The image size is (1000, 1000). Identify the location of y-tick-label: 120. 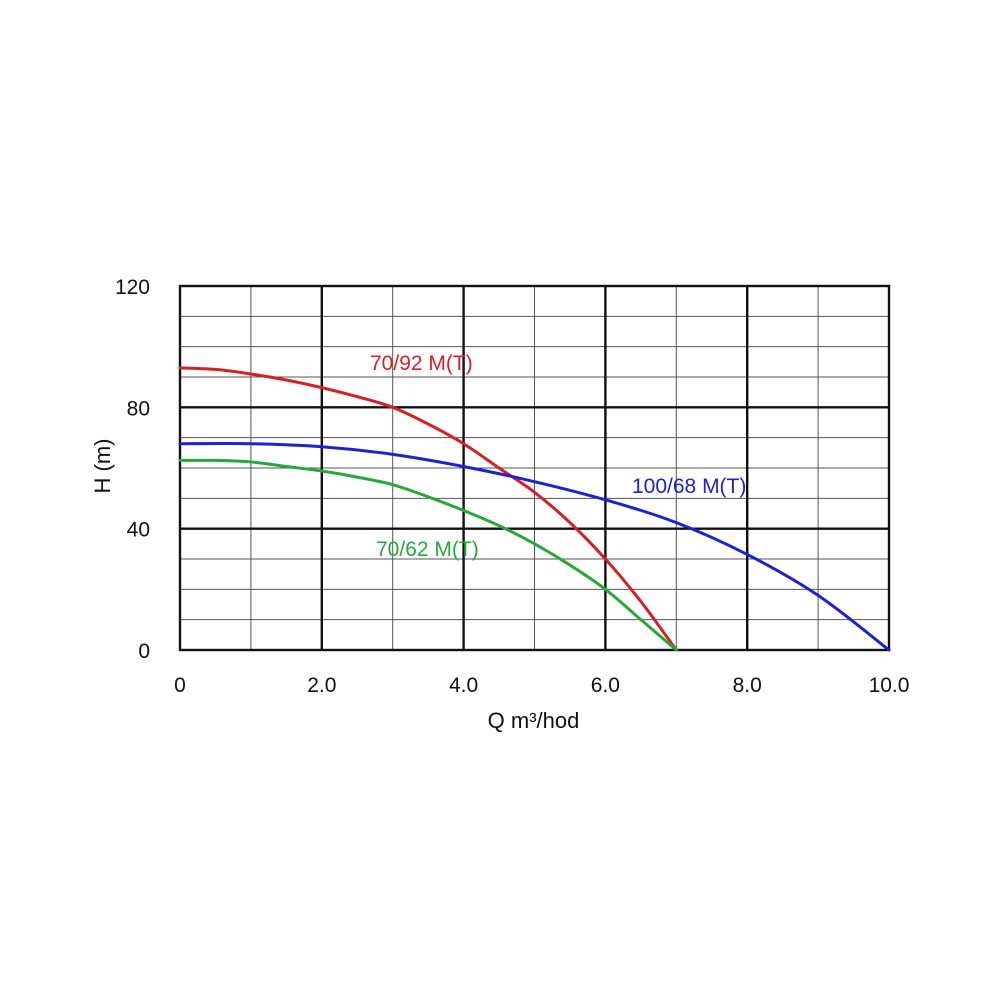
(132, 287).